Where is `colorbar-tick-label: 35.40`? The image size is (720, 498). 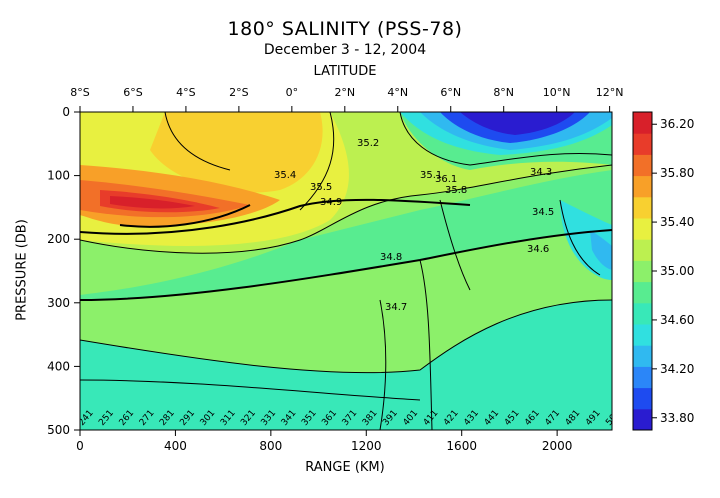 colorbar-tick-label: 35.40 is located at coordinates (677, 222).